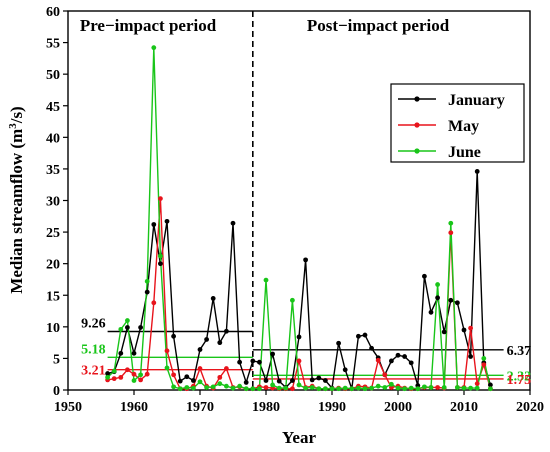 The width and height of the screenshot is (550, 452). What do you see at coordinates (148, 25) in the screenshot?
I see `pre-impact-label: Pre−impact period` at bounding box center [148, 25].